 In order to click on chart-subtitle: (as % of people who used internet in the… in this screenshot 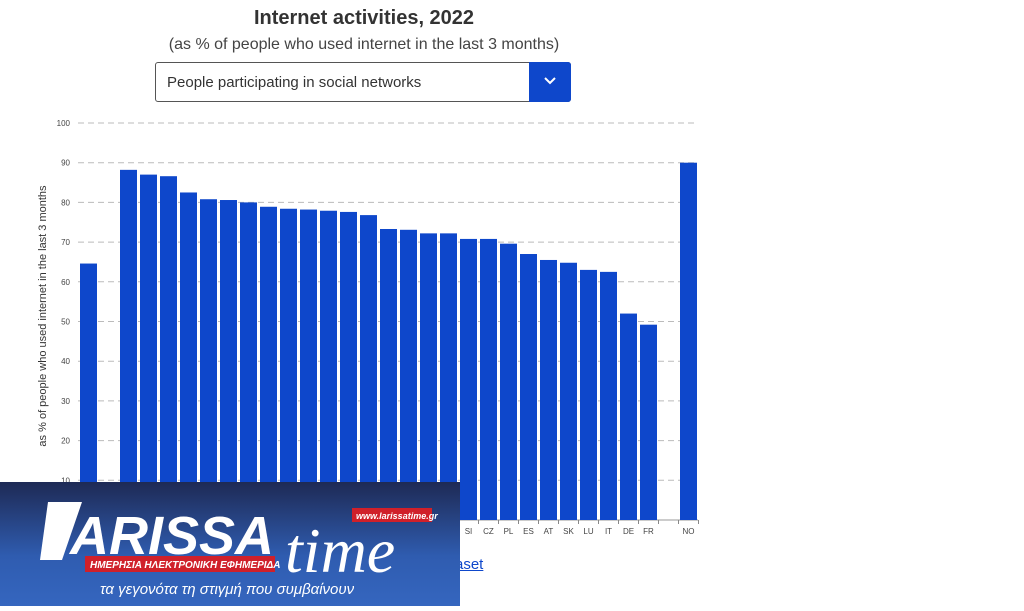, I will do `click(364, 44)`.